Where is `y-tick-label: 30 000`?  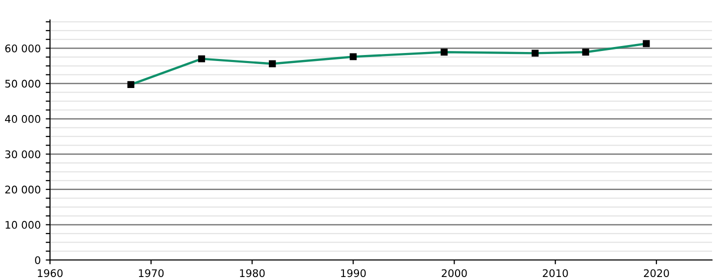 y-tick-label: 30 000 is located at coordinates (22, 154).